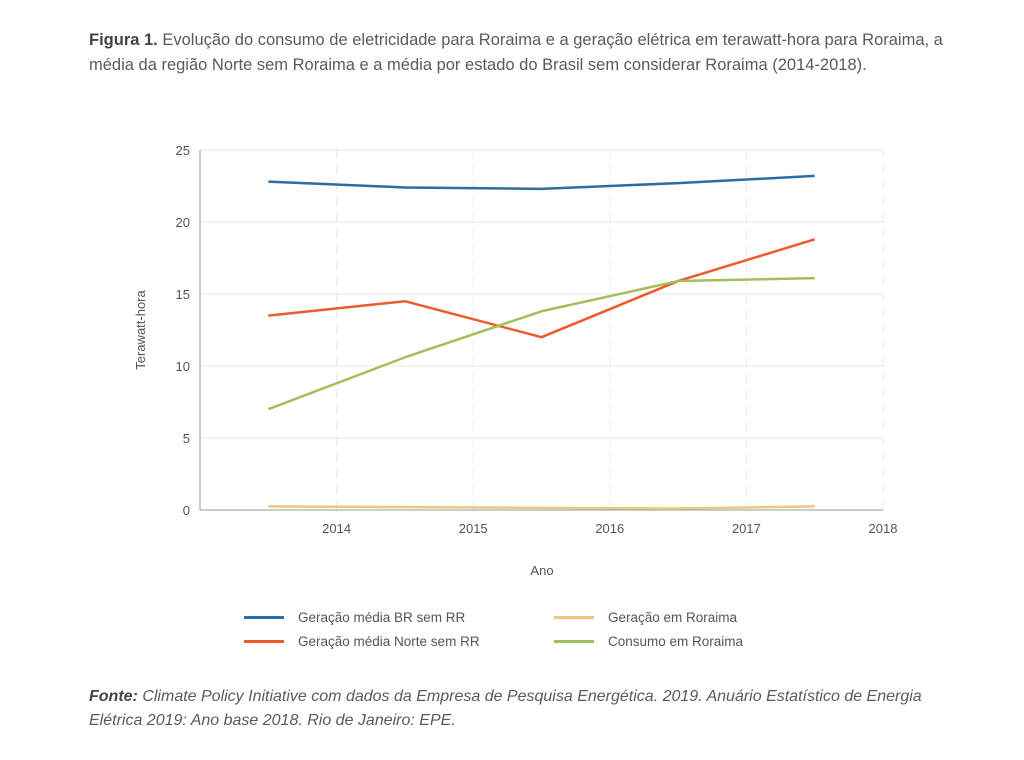 Image resolution: width=1024 pixels, height=760 pixels. I want to click on x-tick-label: 2014, so click(336, 528).